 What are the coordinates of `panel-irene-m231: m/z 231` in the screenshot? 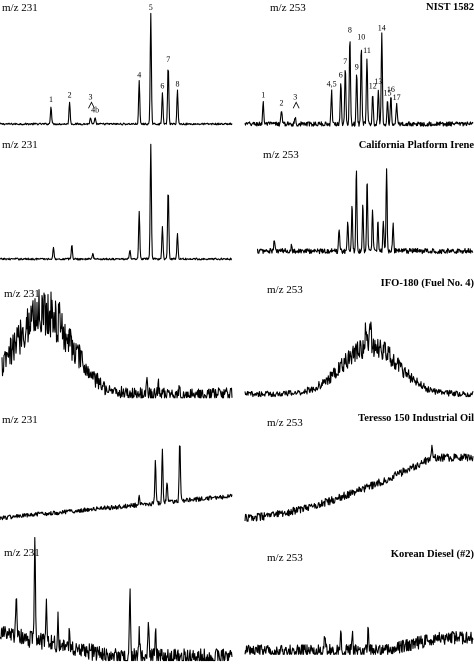 It's located at (118, 199).